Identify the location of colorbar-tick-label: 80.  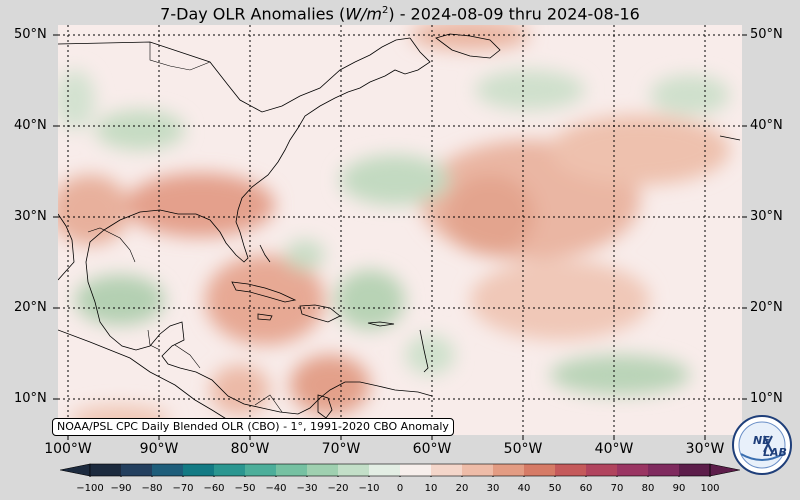
(648, 488).